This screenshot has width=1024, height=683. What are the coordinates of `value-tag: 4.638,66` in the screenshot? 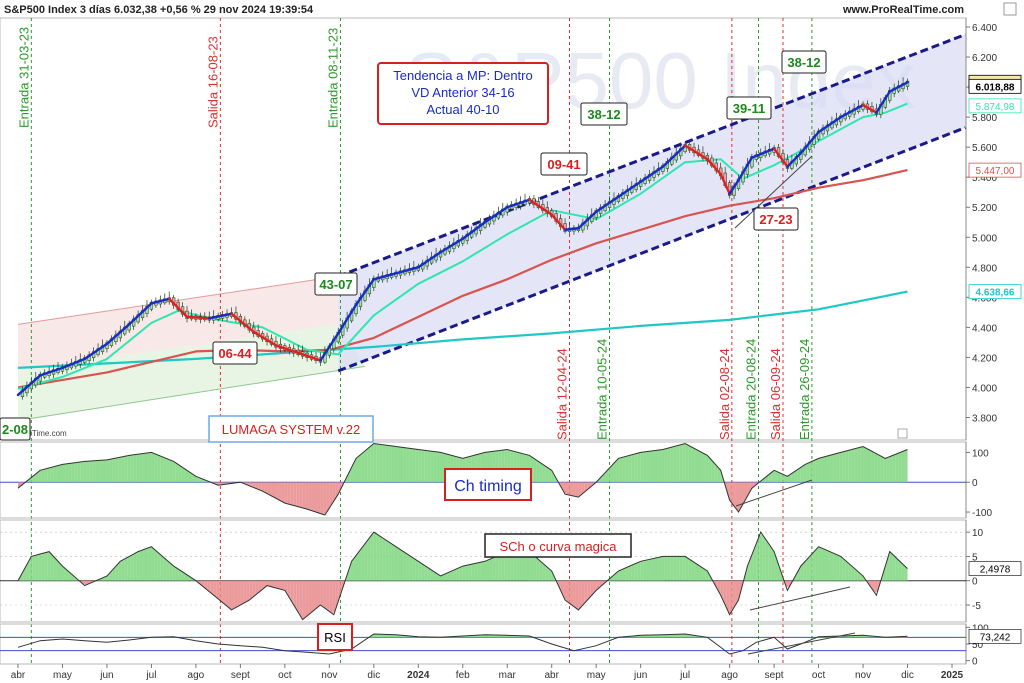 It's located at (995, 293).